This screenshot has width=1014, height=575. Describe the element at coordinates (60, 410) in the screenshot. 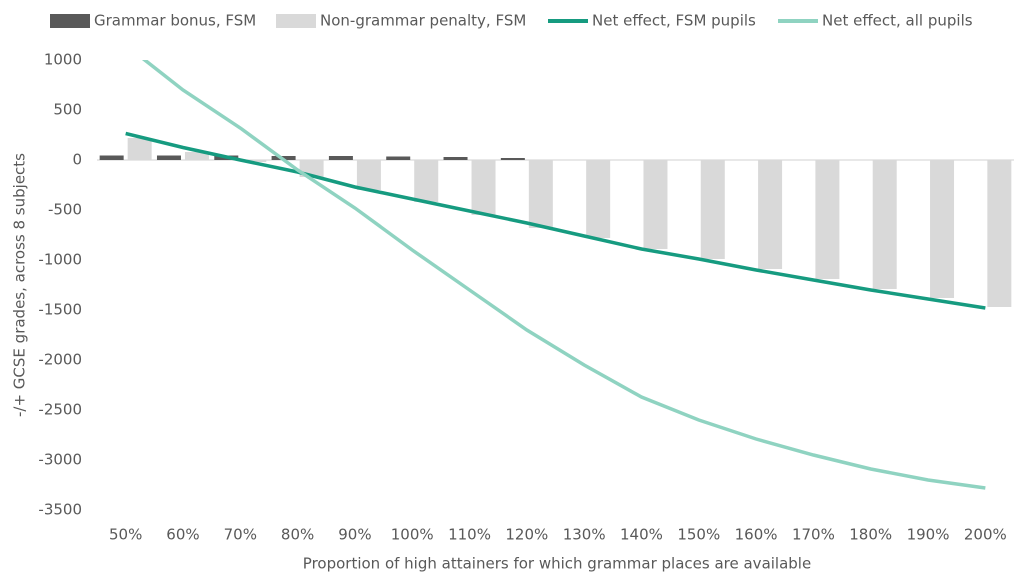

I see `y-tick-label: -2500` at that location.